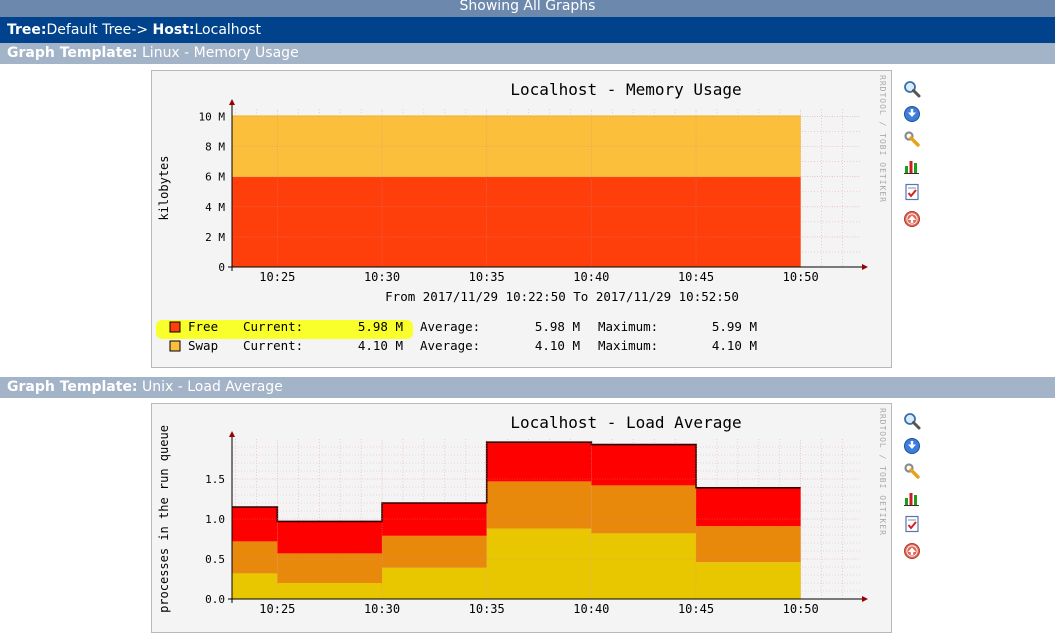 This screenshot has width=1055, height=633. I want to click on legend-maximum-value: 5.99 M, so click(734, 326).